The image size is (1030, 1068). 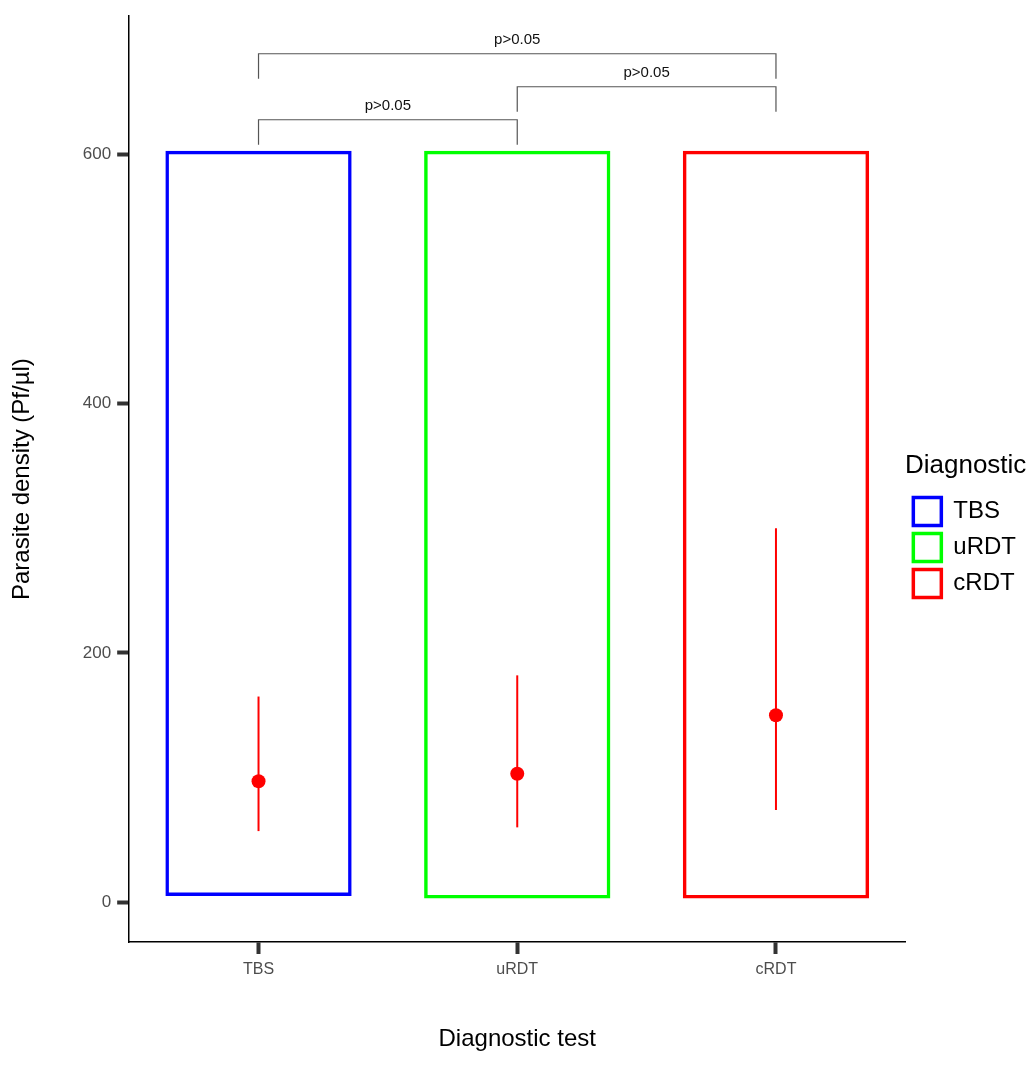 I want to click on legend-label: cRDT, so click(x=984, y=582).